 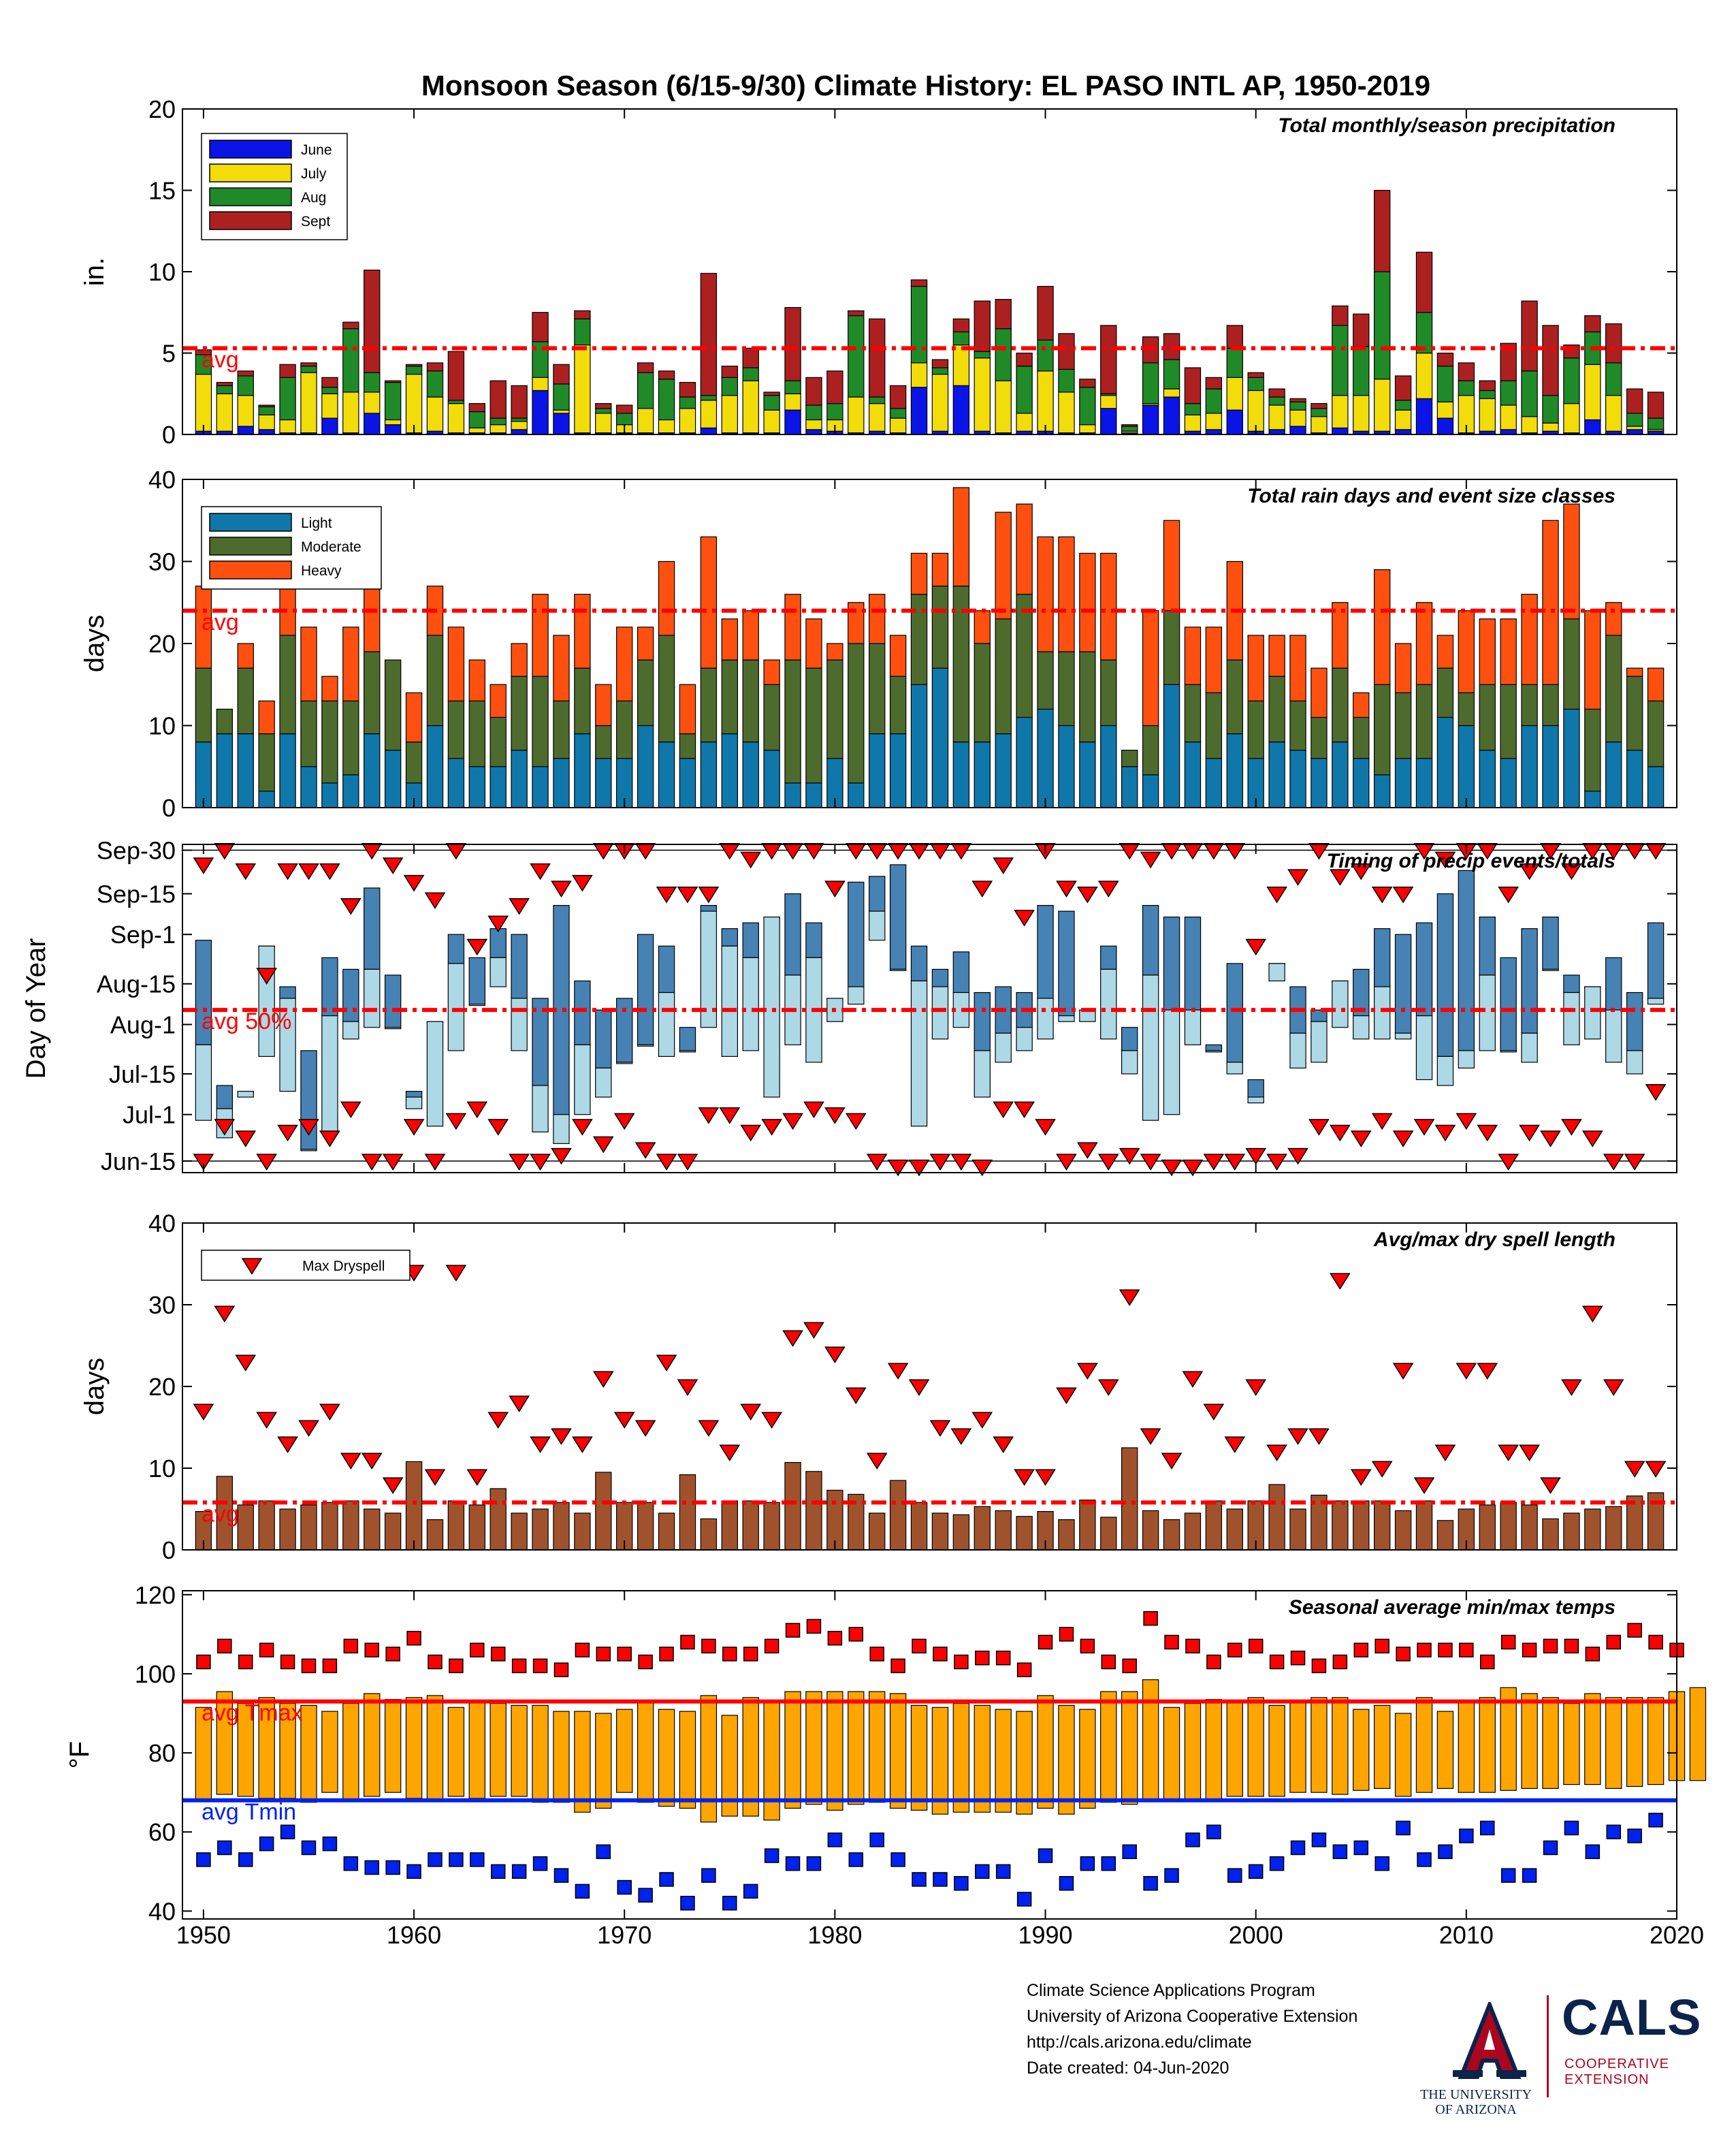 What do you see at coordinates (169, 354) in the screenshot?
I see `y-tick-label: 5` at bounding box center [169, 354].